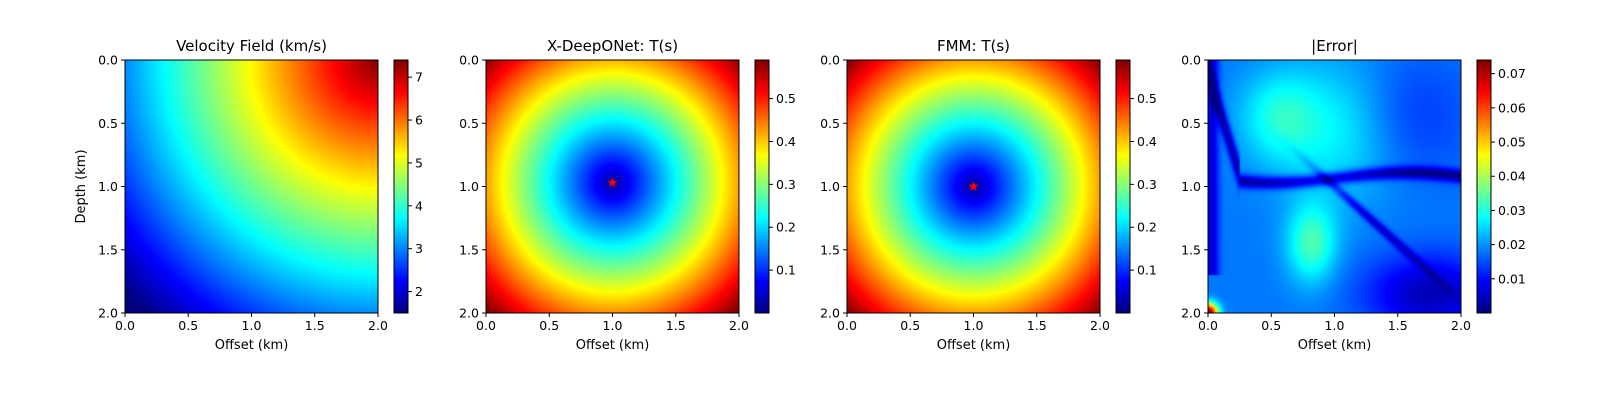 The image size is (1600, 400). What do you see at coordinates (251, 46) in the screenshot?
I see `plot-title: Velocity Field (km/s)` at bounding box center [251, 46].